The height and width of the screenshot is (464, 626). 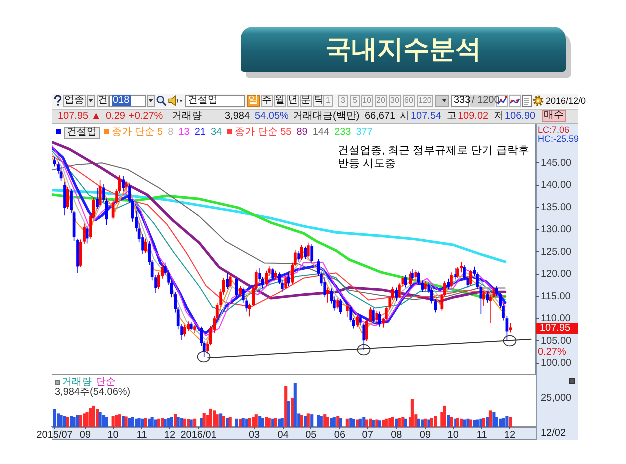 What do you see at coordinates (106, 382) in the screenshot?
I see `annotation: 단순` at bounding box center [106, 382].